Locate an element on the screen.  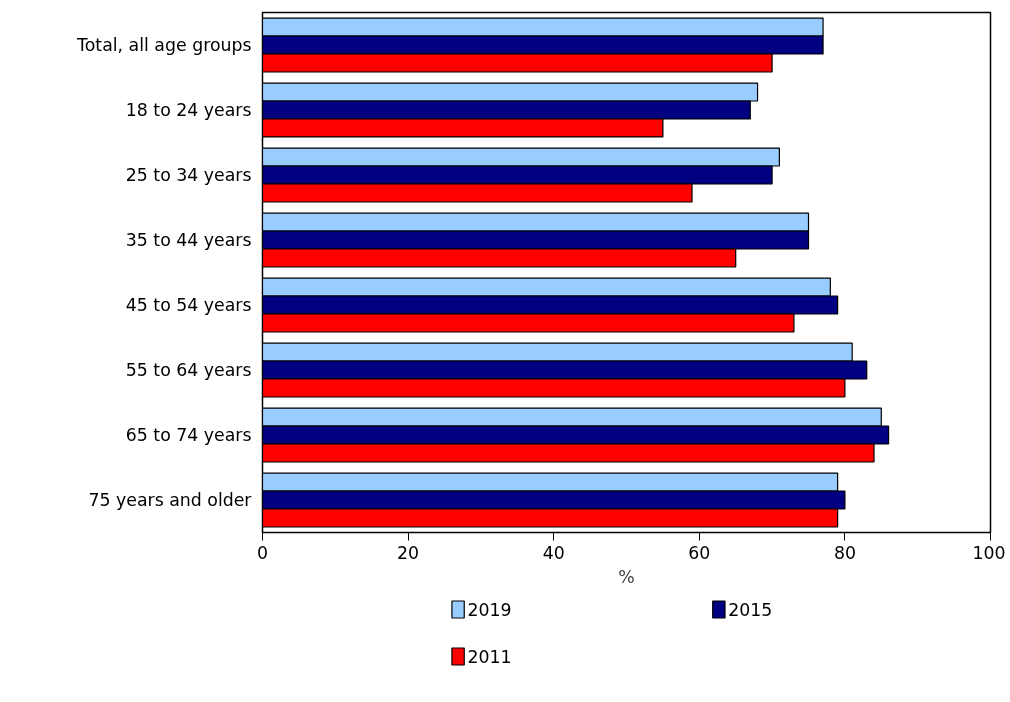
x-axis-title: % is located at coordinates (626, 576).